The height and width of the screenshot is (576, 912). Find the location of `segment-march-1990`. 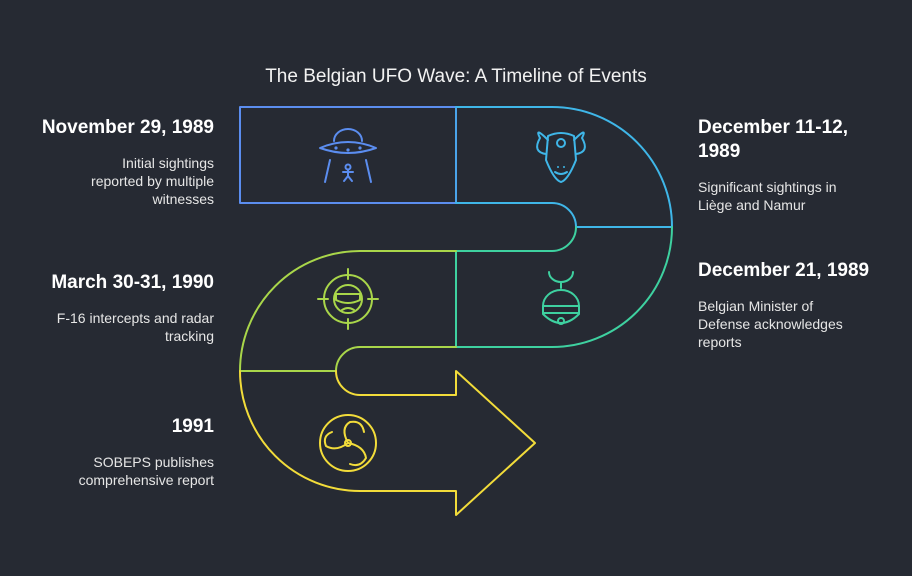

segment-march-1990 is located at coordinates (348, 311).